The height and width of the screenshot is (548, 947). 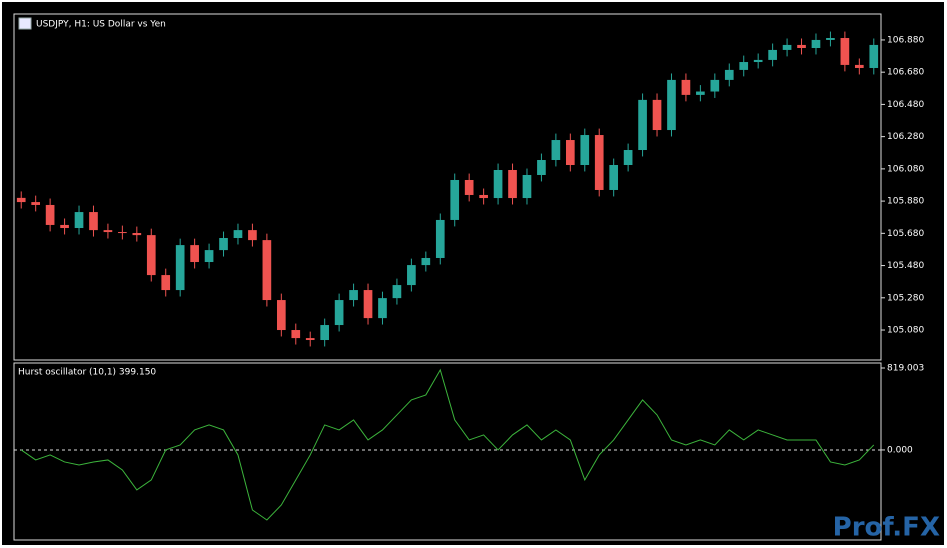 What do you see at coordinates (87, 373) in the screenshot?
I see `oscillator-title: Hurst oscillator (10,1) 399.150` at bounding box center [87, 373].